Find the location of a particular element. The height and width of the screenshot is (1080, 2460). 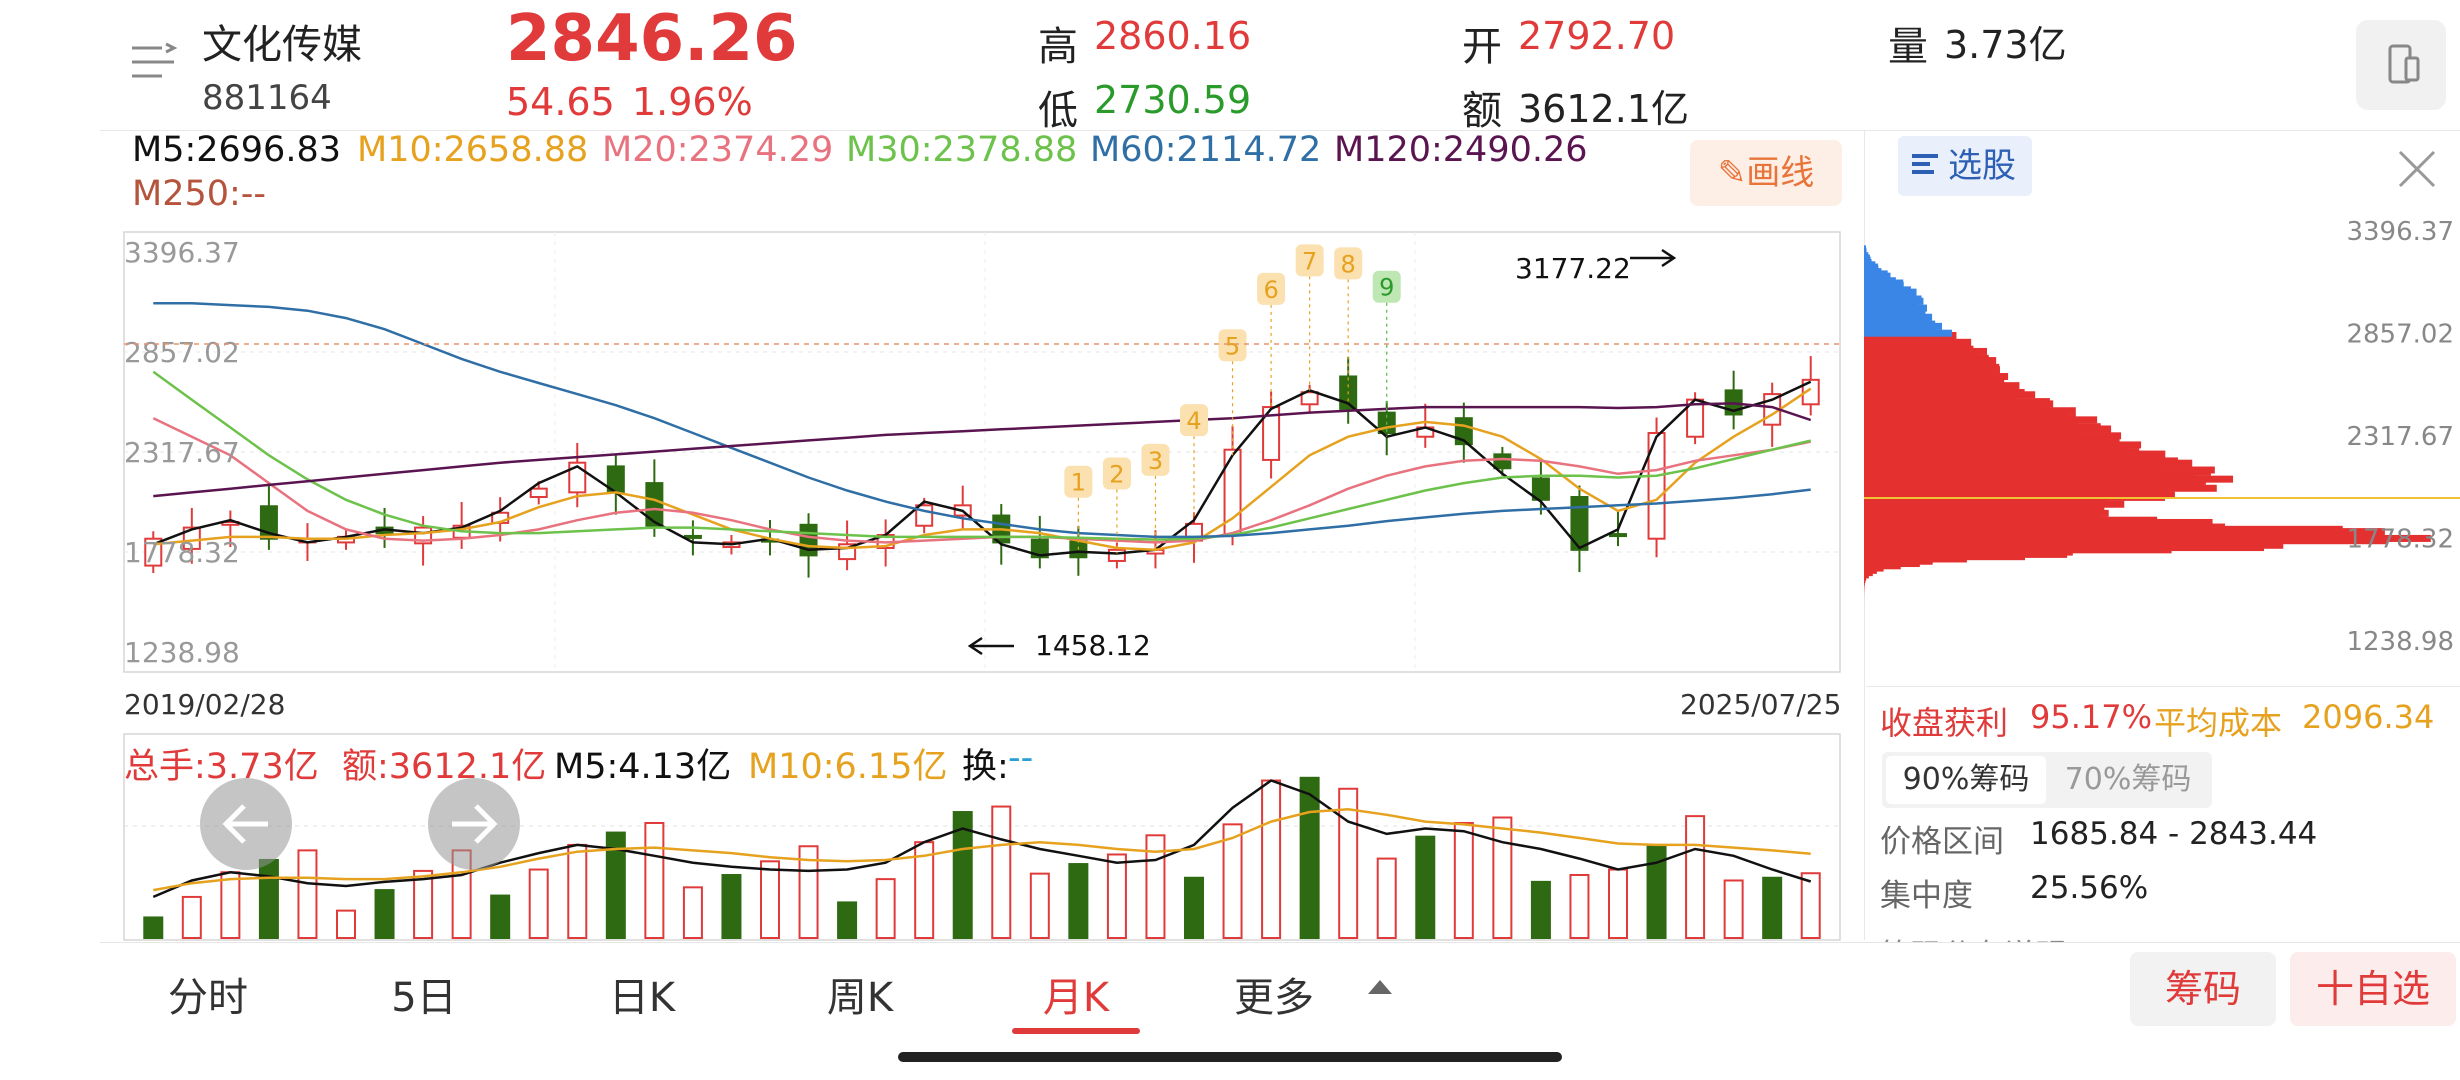

tab-weekly-k: 周K is located at coordinates (860, 998).